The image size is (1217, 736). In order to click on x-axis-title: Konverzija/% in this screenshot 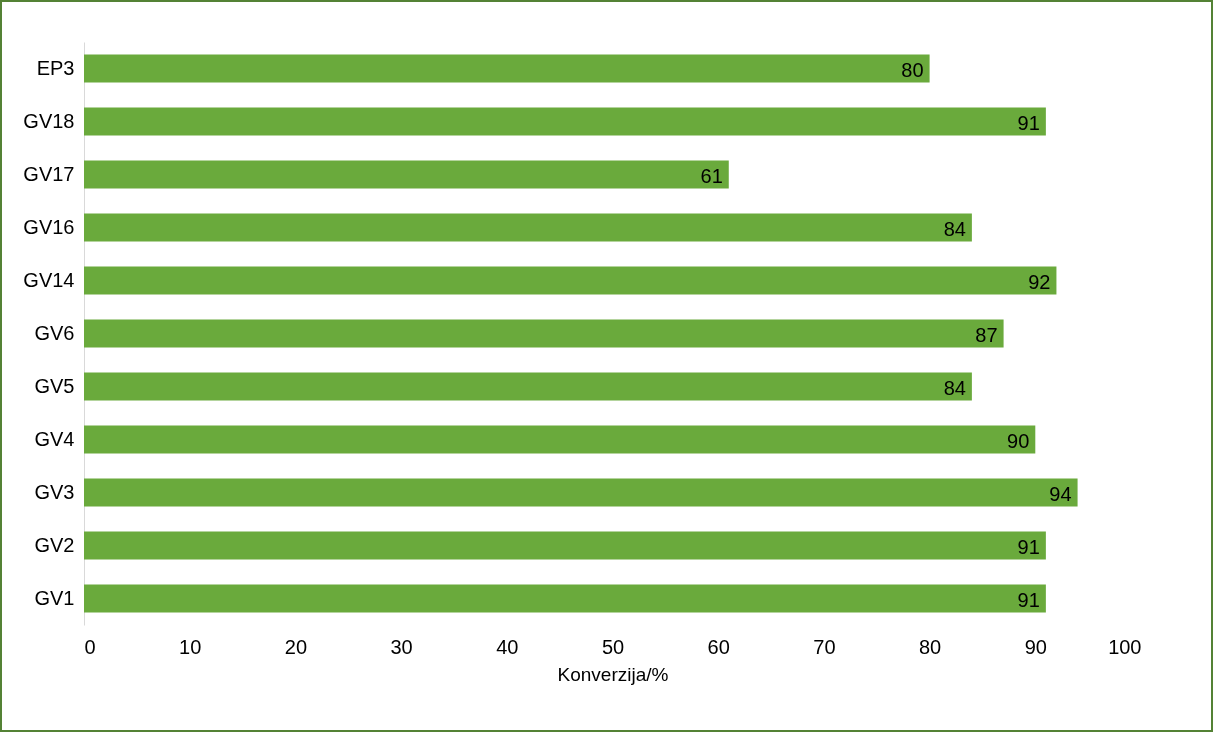, I will do `click(613, 674)`.